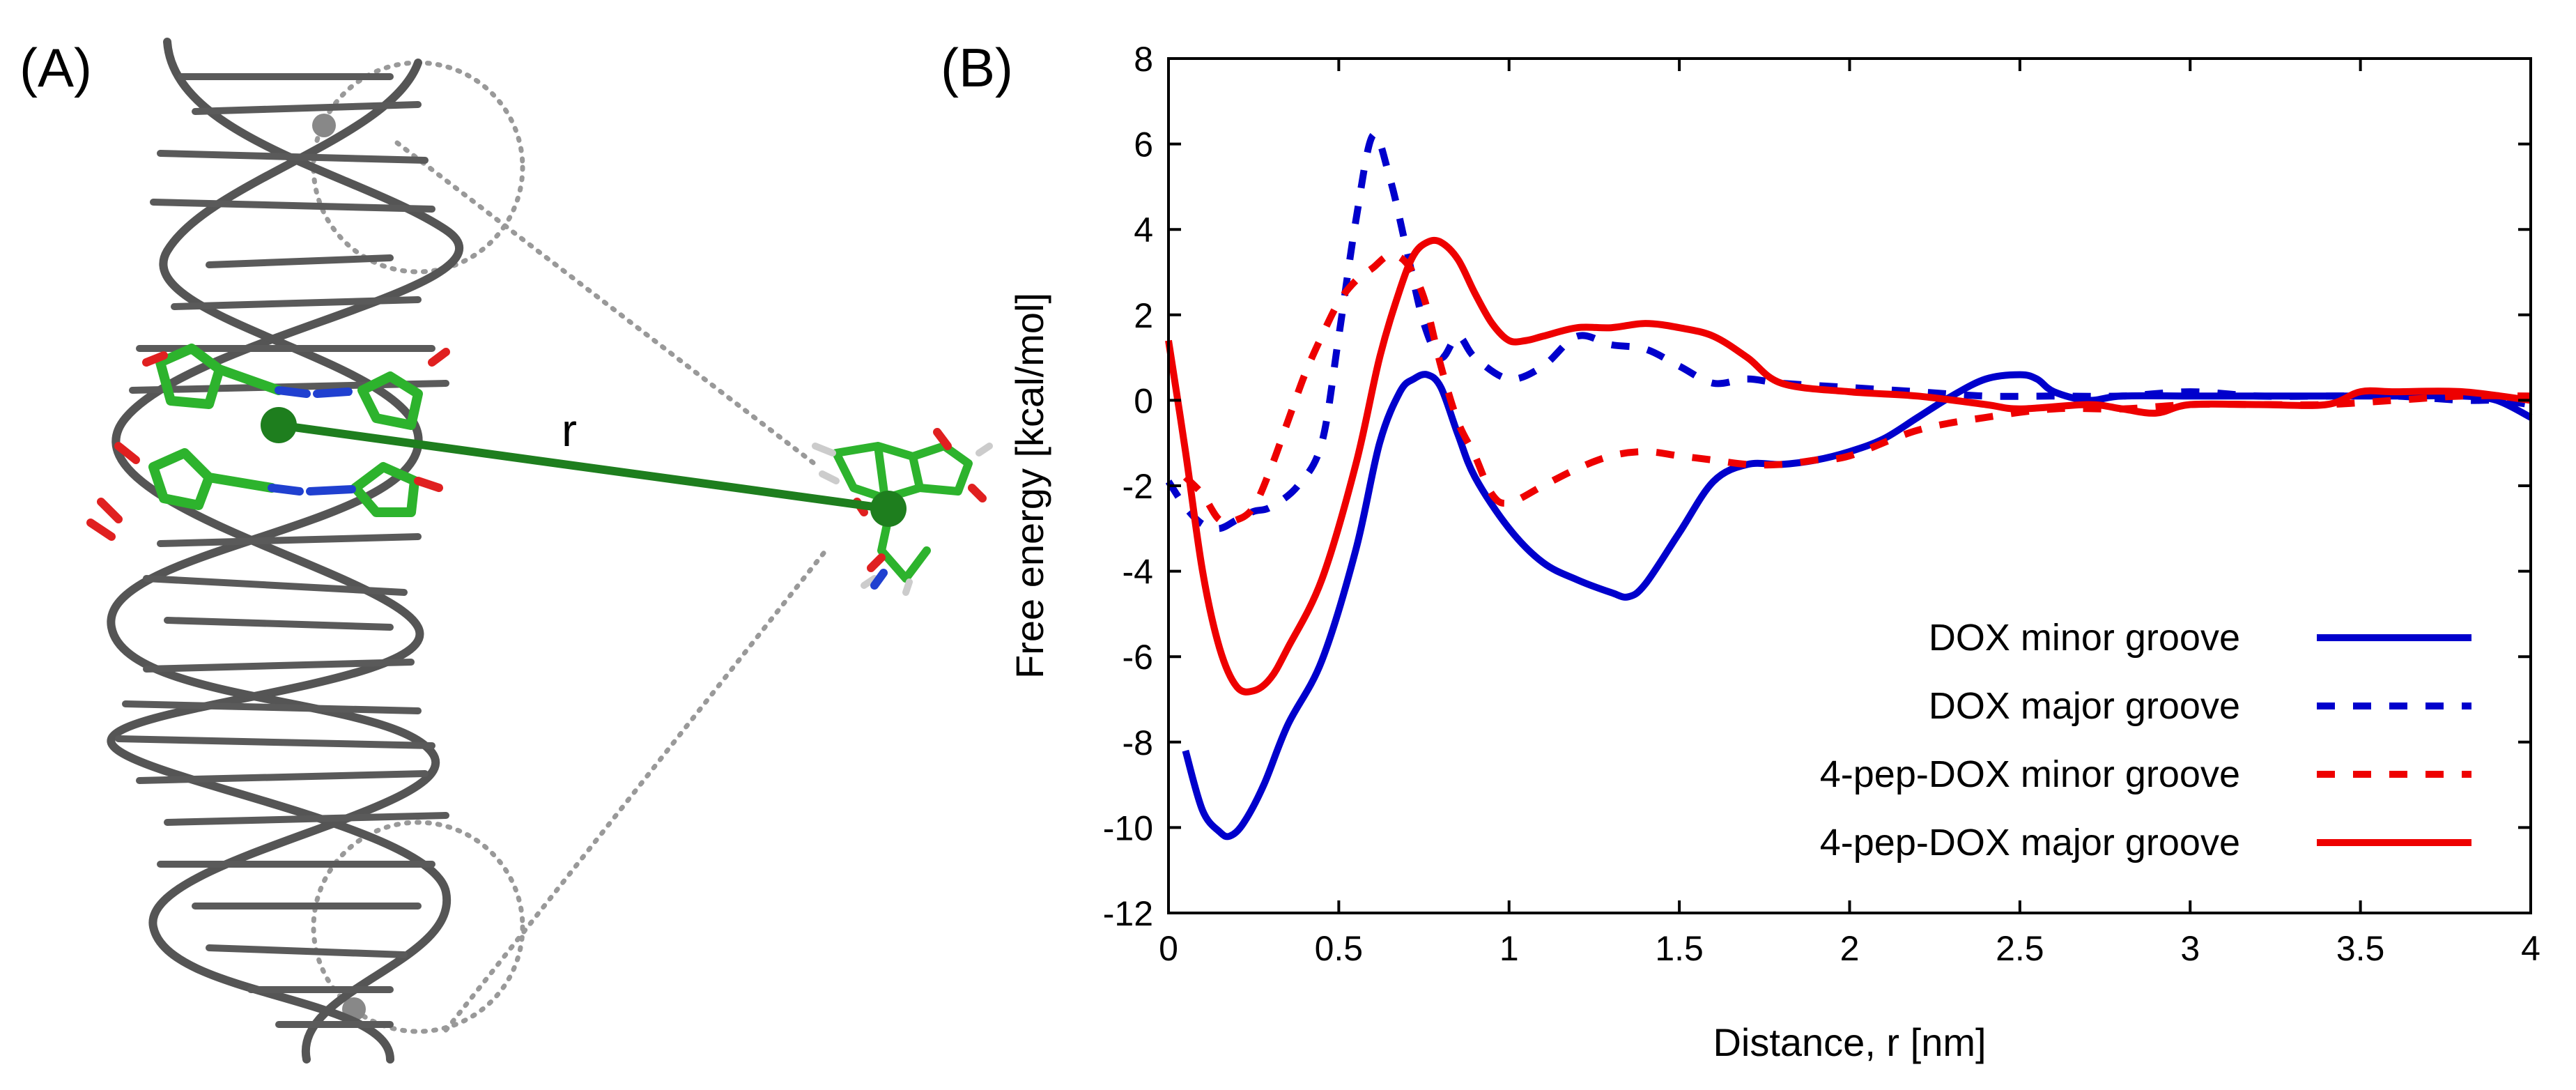  What do you see at coordinates (2030, 774) in the screenshot?
I see `legend-label-4-pep-dox-minor-groove: 4-pep-DOX minor groove` at bounding box center [2030, 774].